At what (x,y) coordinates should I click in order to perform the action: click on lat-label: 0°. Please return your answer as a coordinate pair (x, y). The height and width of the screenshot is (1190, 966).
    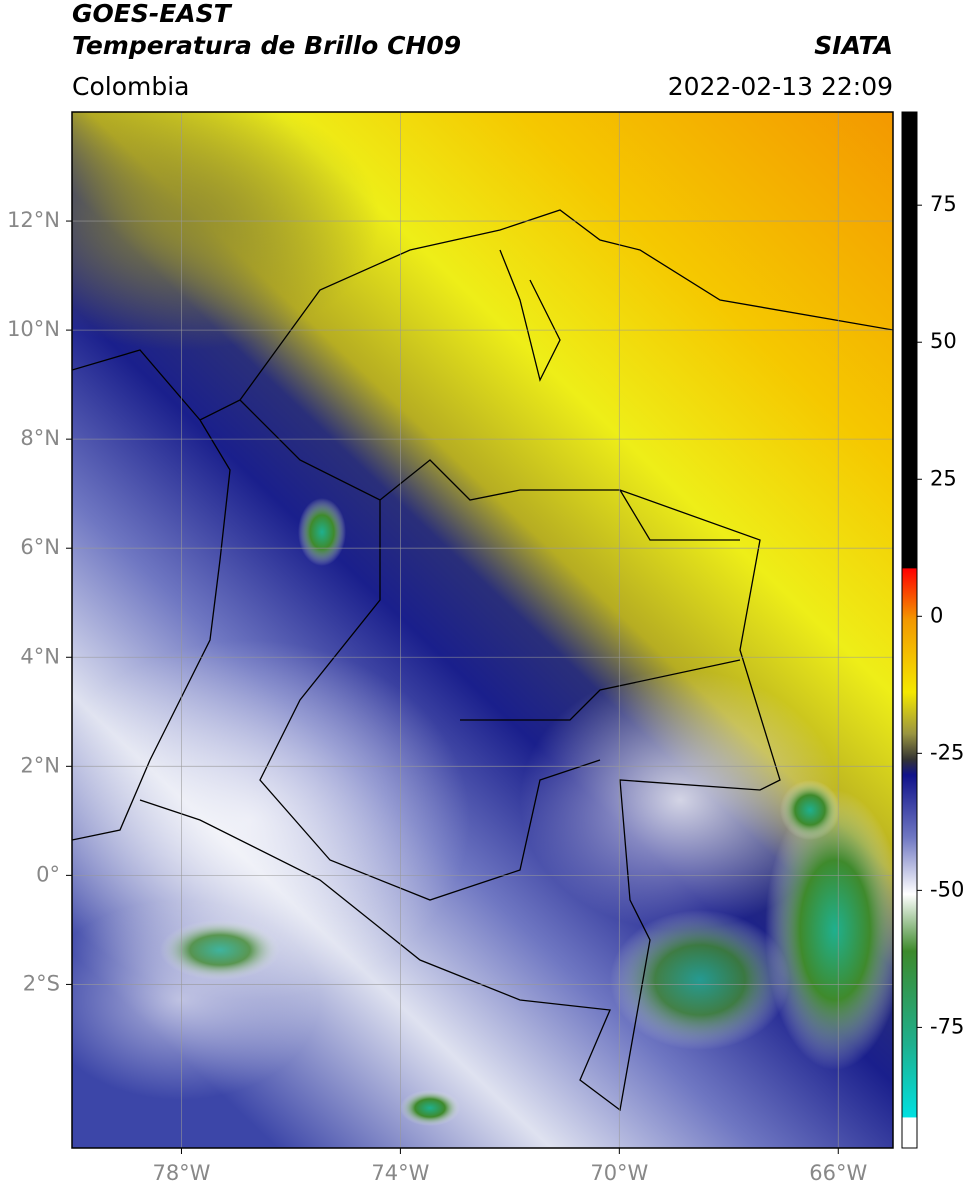
    Looking at the image, I should click on (48, 874).